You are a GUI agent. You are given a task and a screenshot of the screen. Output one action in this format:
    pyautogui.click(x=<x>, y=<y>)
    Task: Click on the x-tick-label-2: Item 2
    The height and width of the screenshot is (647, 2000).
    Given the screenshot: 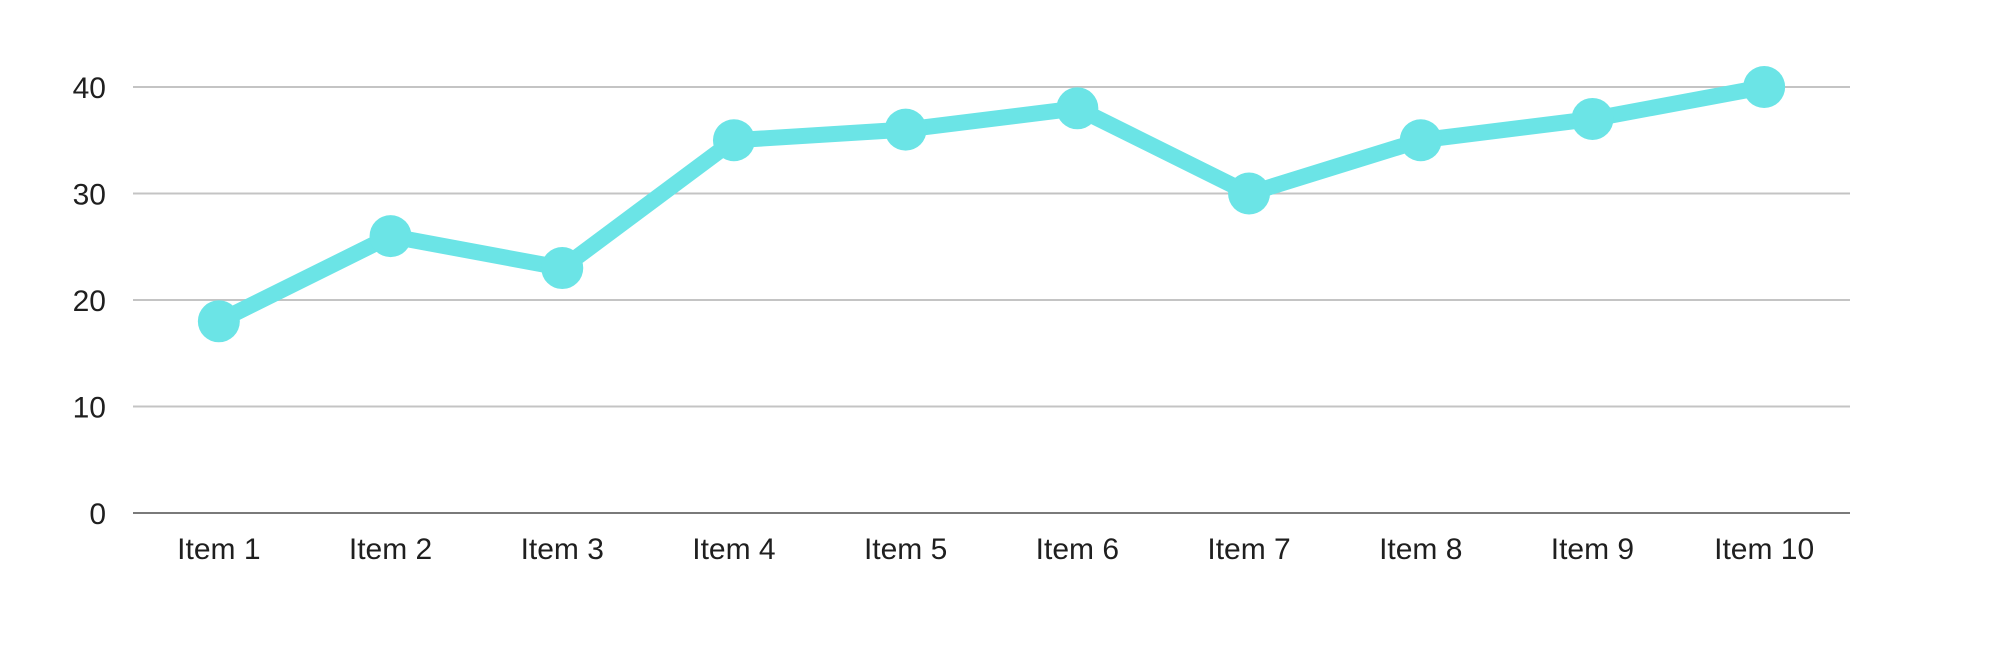 What is the action you would take?
    pyautogui.click(x=390, y=549)
    